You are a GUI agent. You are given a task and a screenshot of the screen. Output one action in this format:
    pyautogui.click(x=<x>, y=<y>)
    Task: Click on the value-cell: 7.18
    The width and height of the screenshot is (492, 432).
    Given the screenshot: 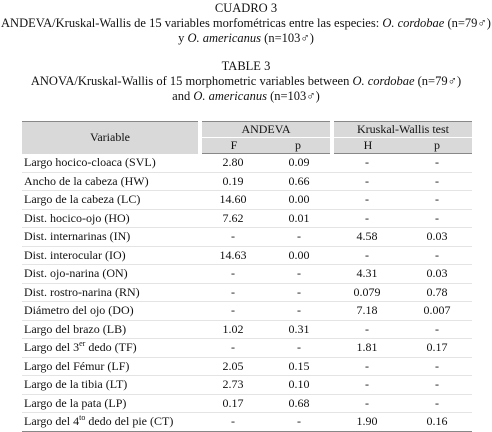 What is the action you would take?
    pyautogui.click(x=367, y=311)
    